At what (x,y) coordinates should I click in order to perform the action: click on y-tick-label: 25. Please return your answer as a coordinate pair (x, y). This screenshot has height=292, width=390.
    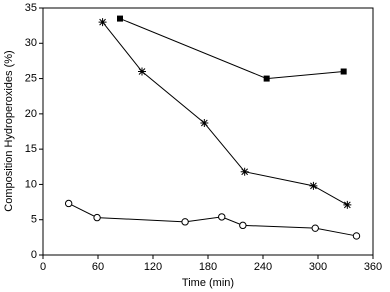
    Looking at the image, I should click on (31, 78).